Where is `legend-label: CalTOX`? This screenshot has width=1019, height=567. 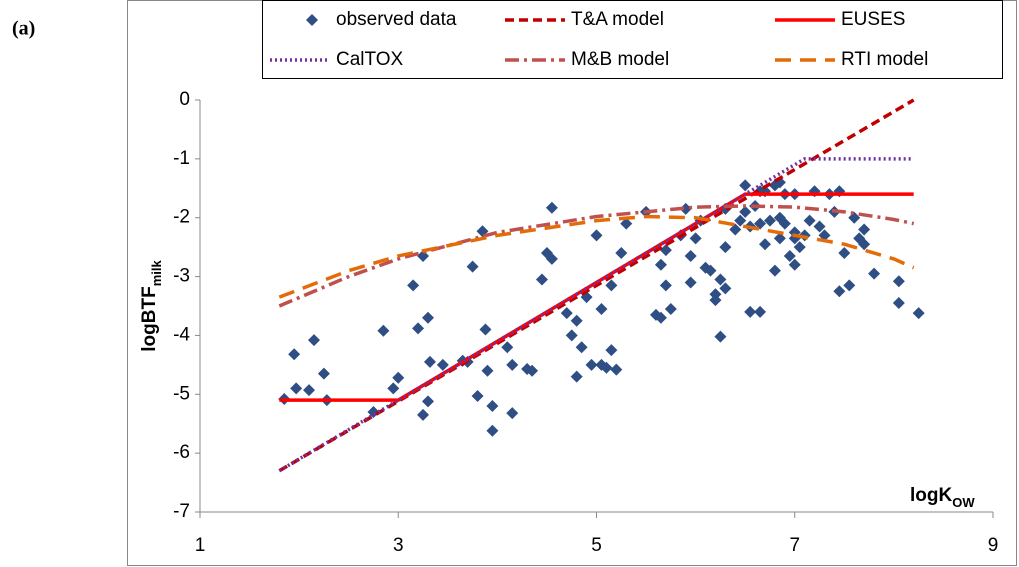
legend-label: CalTOX is located at coordinates (370, 59).